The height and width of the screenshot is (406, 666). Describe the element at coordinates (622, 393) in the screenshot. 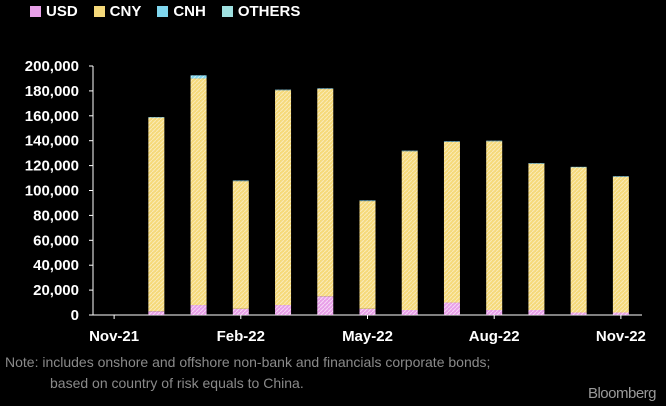

I see `bloomberg-logo: Bloomberg` at that location.